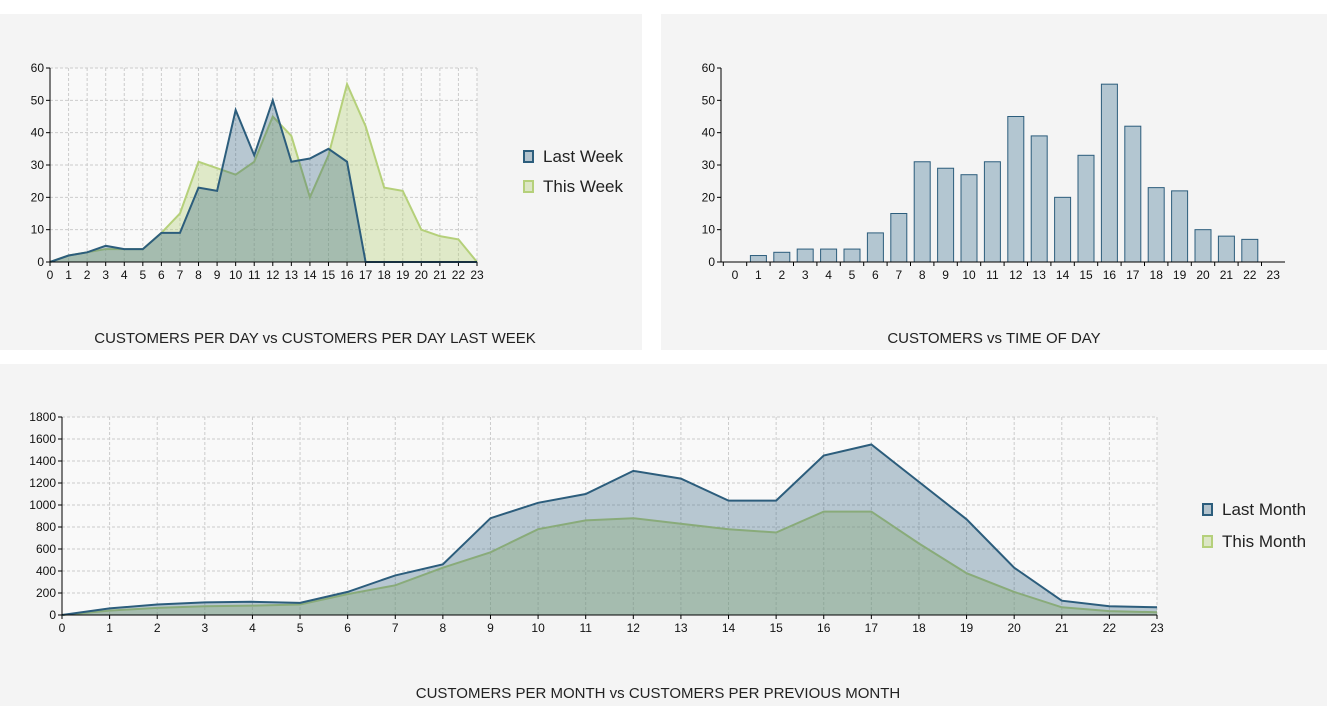 The height and width of the screenshot is (707, 1340). Describe the element at coordinates (38, 165) in the screenshot. I see `y-tick-label: 30` at that location.